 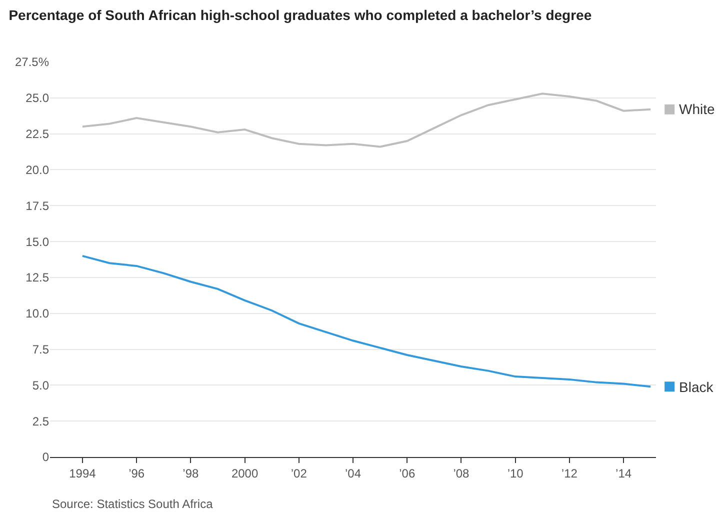 What do you see at coordinates (32, 62) in the screenshot?
I see `y-tick-label: 27.5%` at bounding box center [32, 62].